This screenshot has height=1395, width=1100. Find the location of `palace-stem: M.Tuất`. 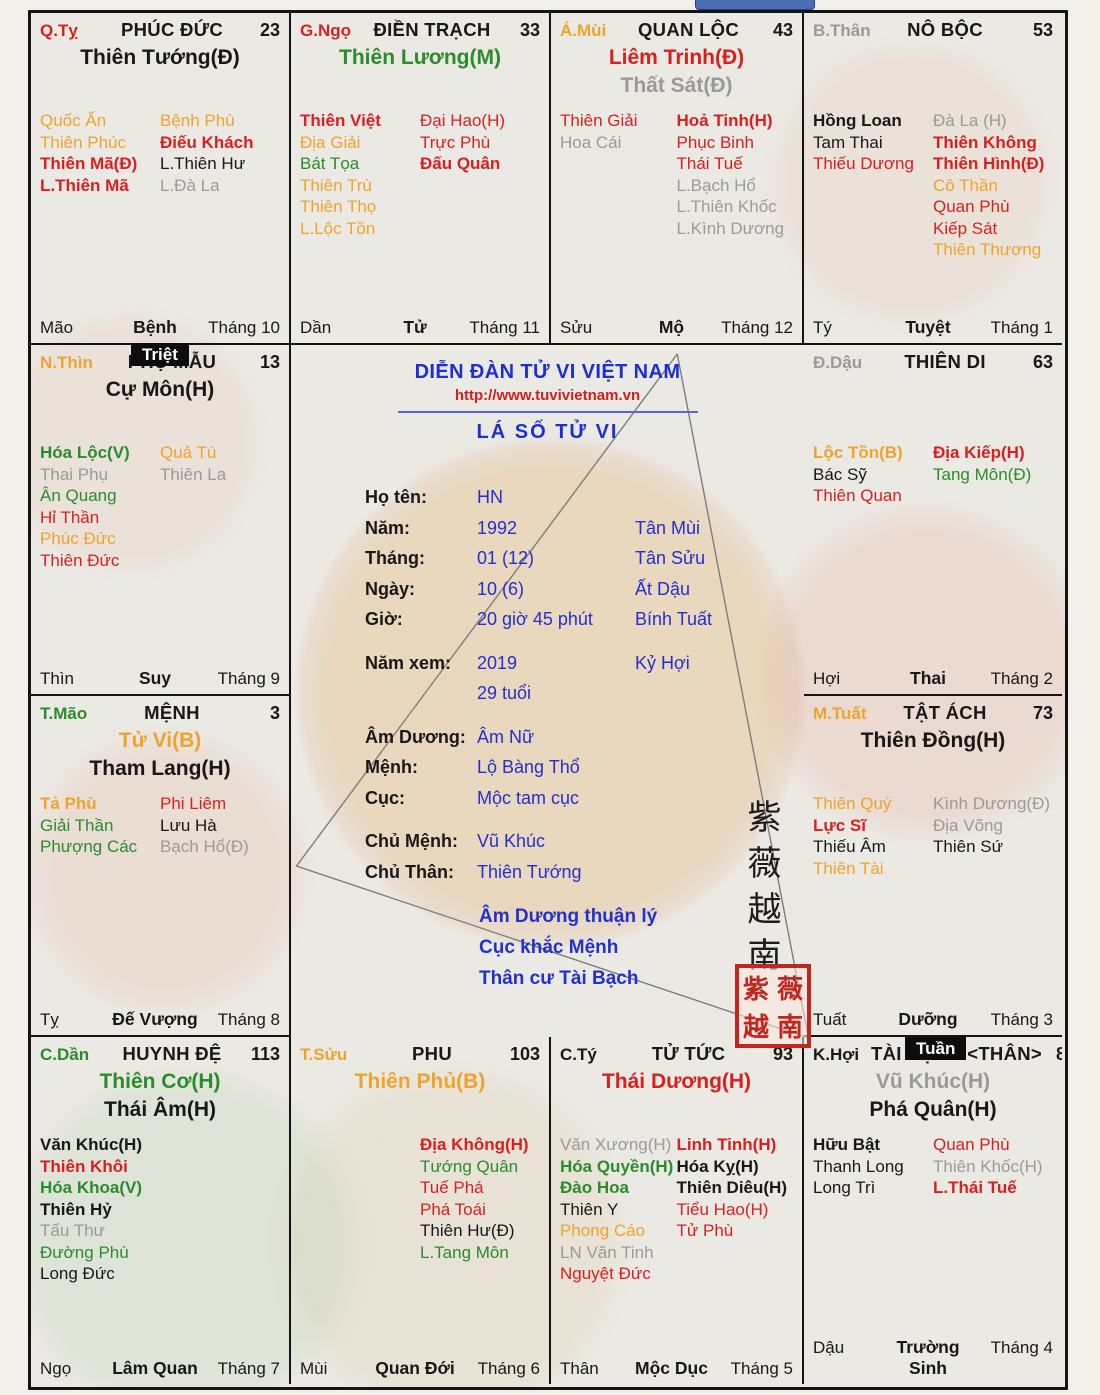

palace-stem: M.Tuất is located at coordinates (840, 713).